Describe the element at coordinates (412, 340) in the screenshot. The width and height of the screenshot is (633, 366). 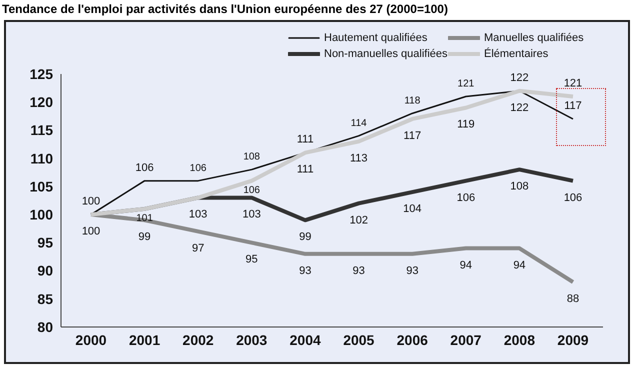
I see `x-tick-label: 2006` at that location.